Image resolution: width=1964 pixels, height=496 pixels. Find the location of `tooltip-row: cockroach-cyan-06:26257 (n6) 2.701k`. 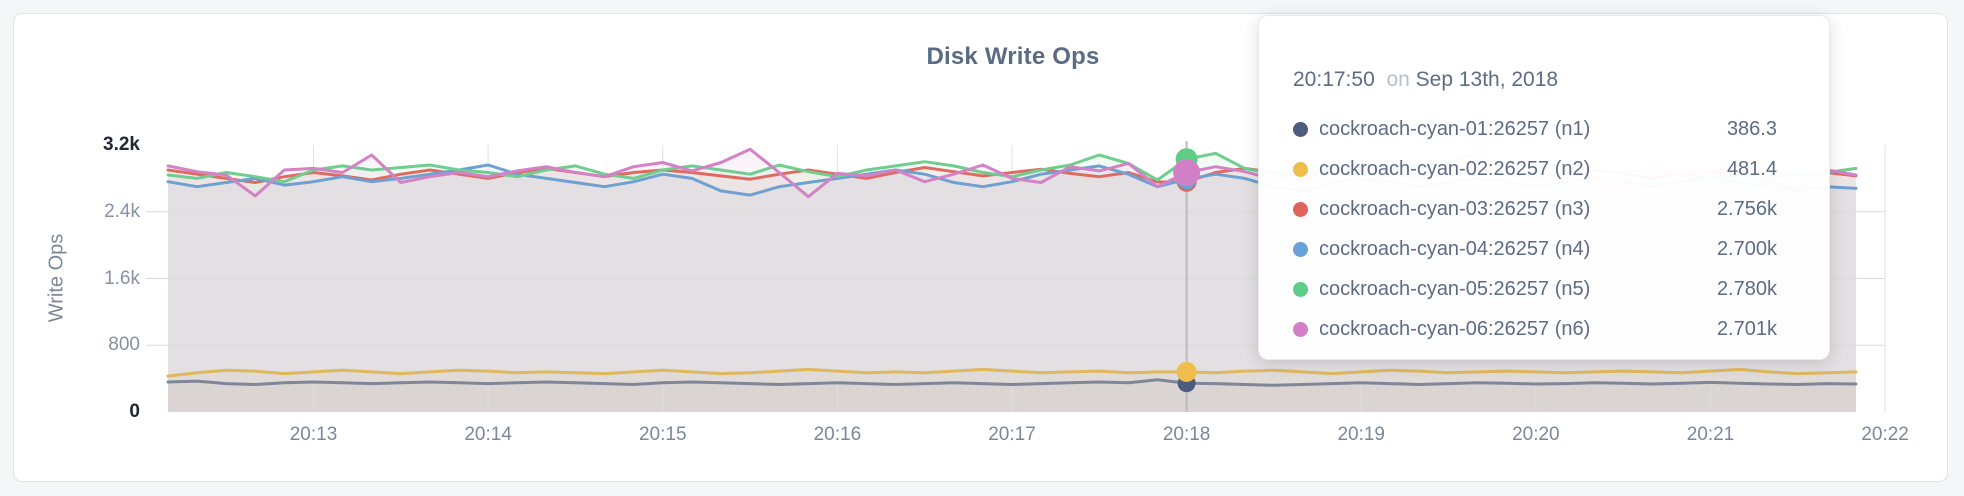

tooltip-row: cockroach-cyan-06:26257 (n6) 2.701k is located at coordinates (1535, 329).